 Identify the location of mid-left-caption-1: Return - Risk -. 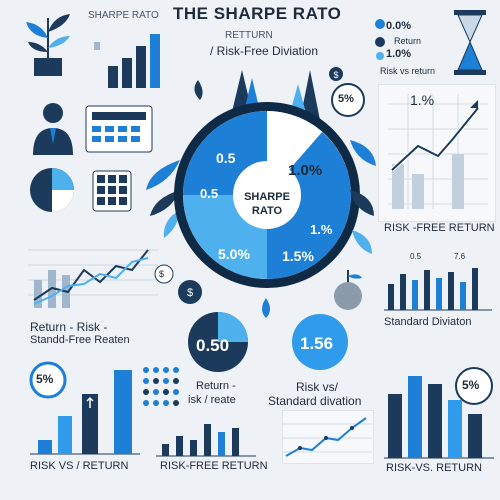
(69, 327).